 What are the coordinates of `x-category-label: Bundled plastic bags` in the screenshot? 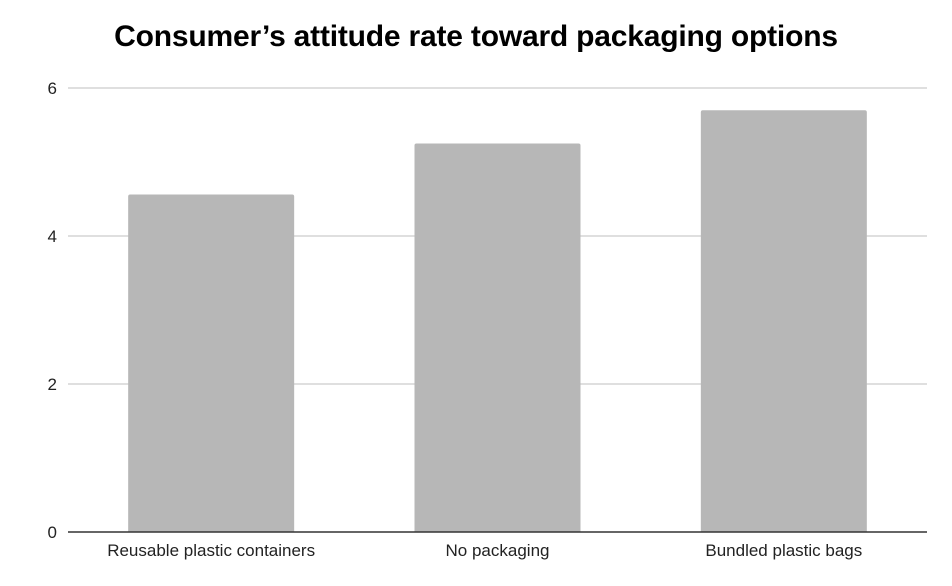 It's located at (783, 550).